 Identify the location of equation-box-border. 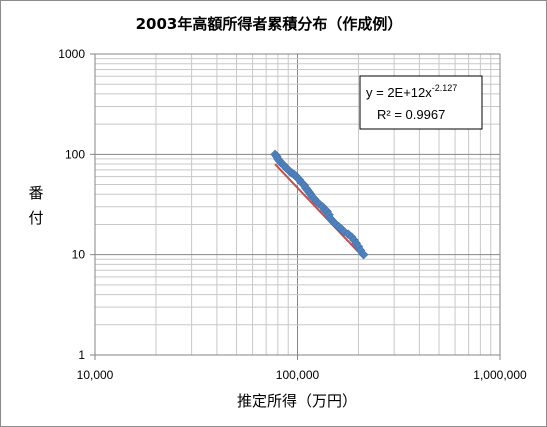
(421, 102).